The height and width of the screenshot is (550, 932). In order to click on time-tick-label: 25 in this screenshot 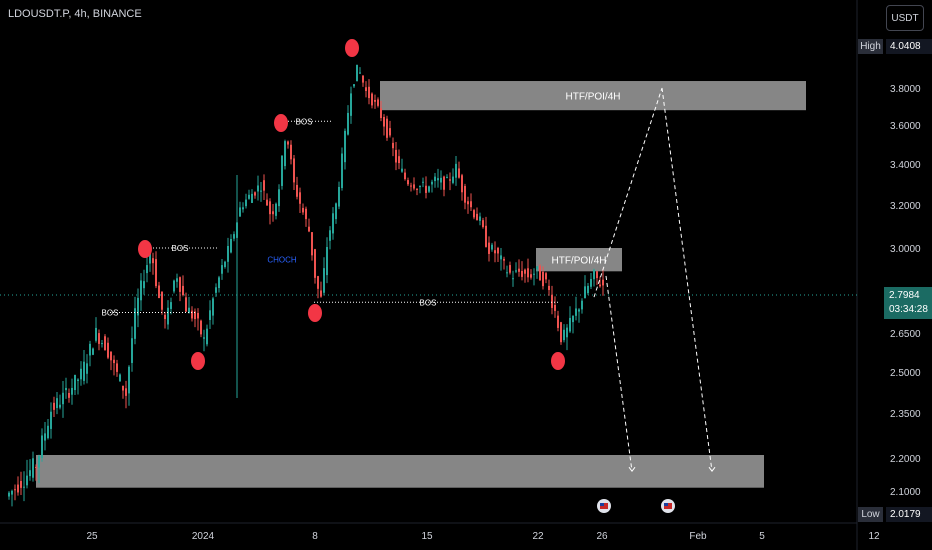, I will do `click(92, 536)`.